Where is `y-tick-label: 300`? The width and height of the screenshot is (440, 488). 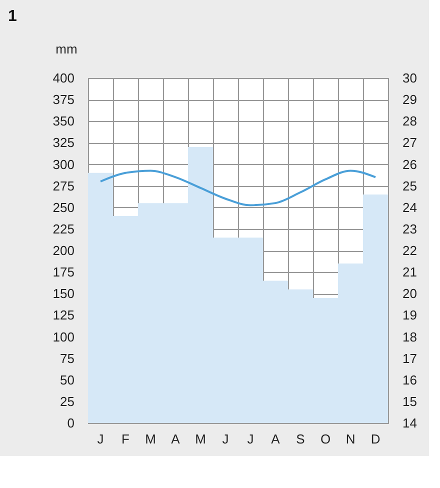
y-tick-label: 300 is located at coordinates (63, 164).